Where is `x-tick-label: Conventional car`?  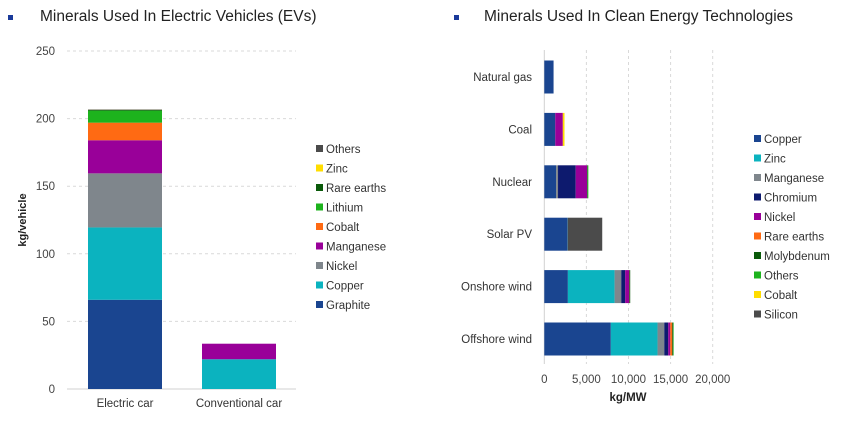
x-tick-label: Conventional car is located at coordinates (239, 404).